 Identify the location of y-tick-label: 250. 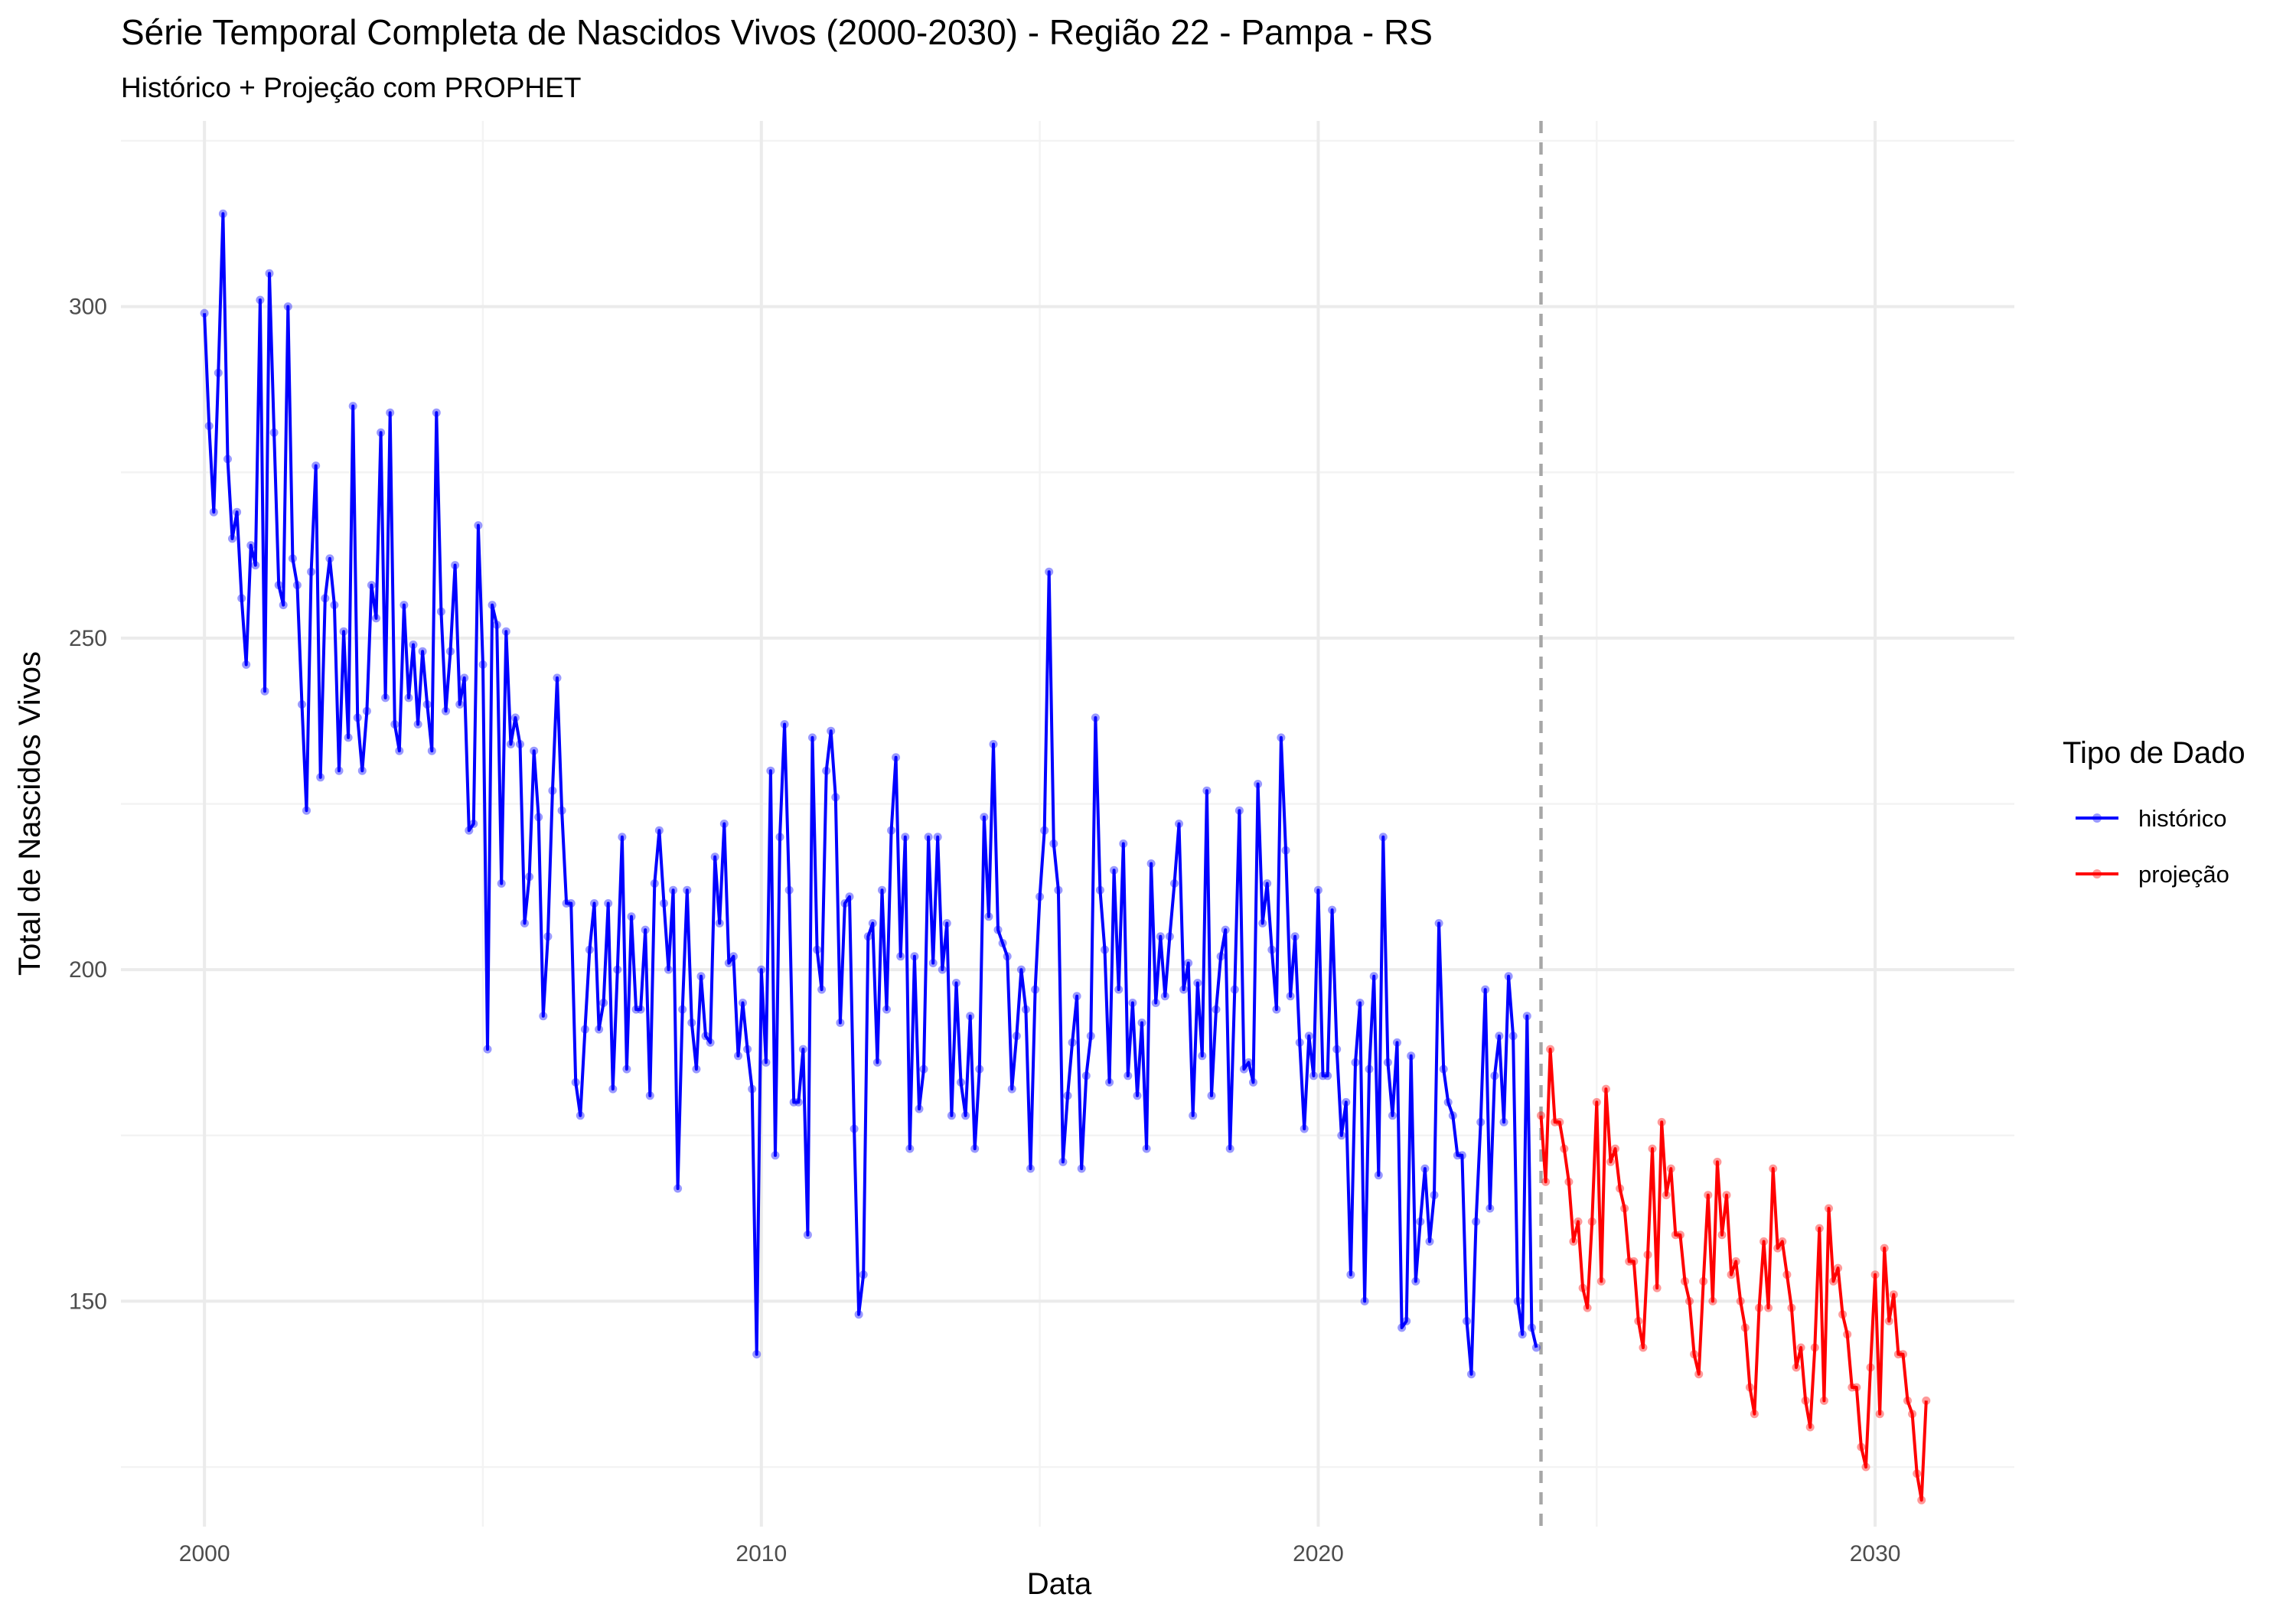
(88, 638).